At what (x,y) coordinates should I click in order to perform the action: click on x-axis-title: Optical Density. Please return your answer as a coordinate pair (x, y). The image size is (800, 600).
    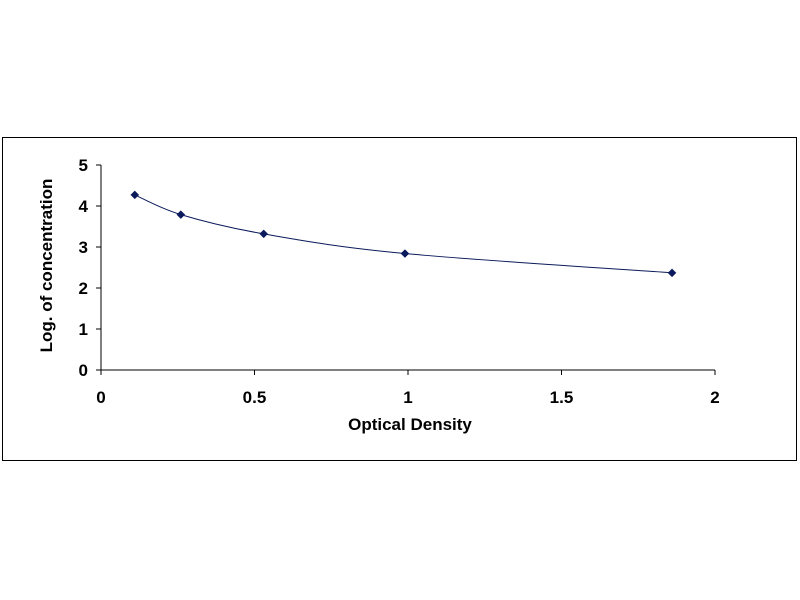
    Looking at the image, I should click on (410, 424).